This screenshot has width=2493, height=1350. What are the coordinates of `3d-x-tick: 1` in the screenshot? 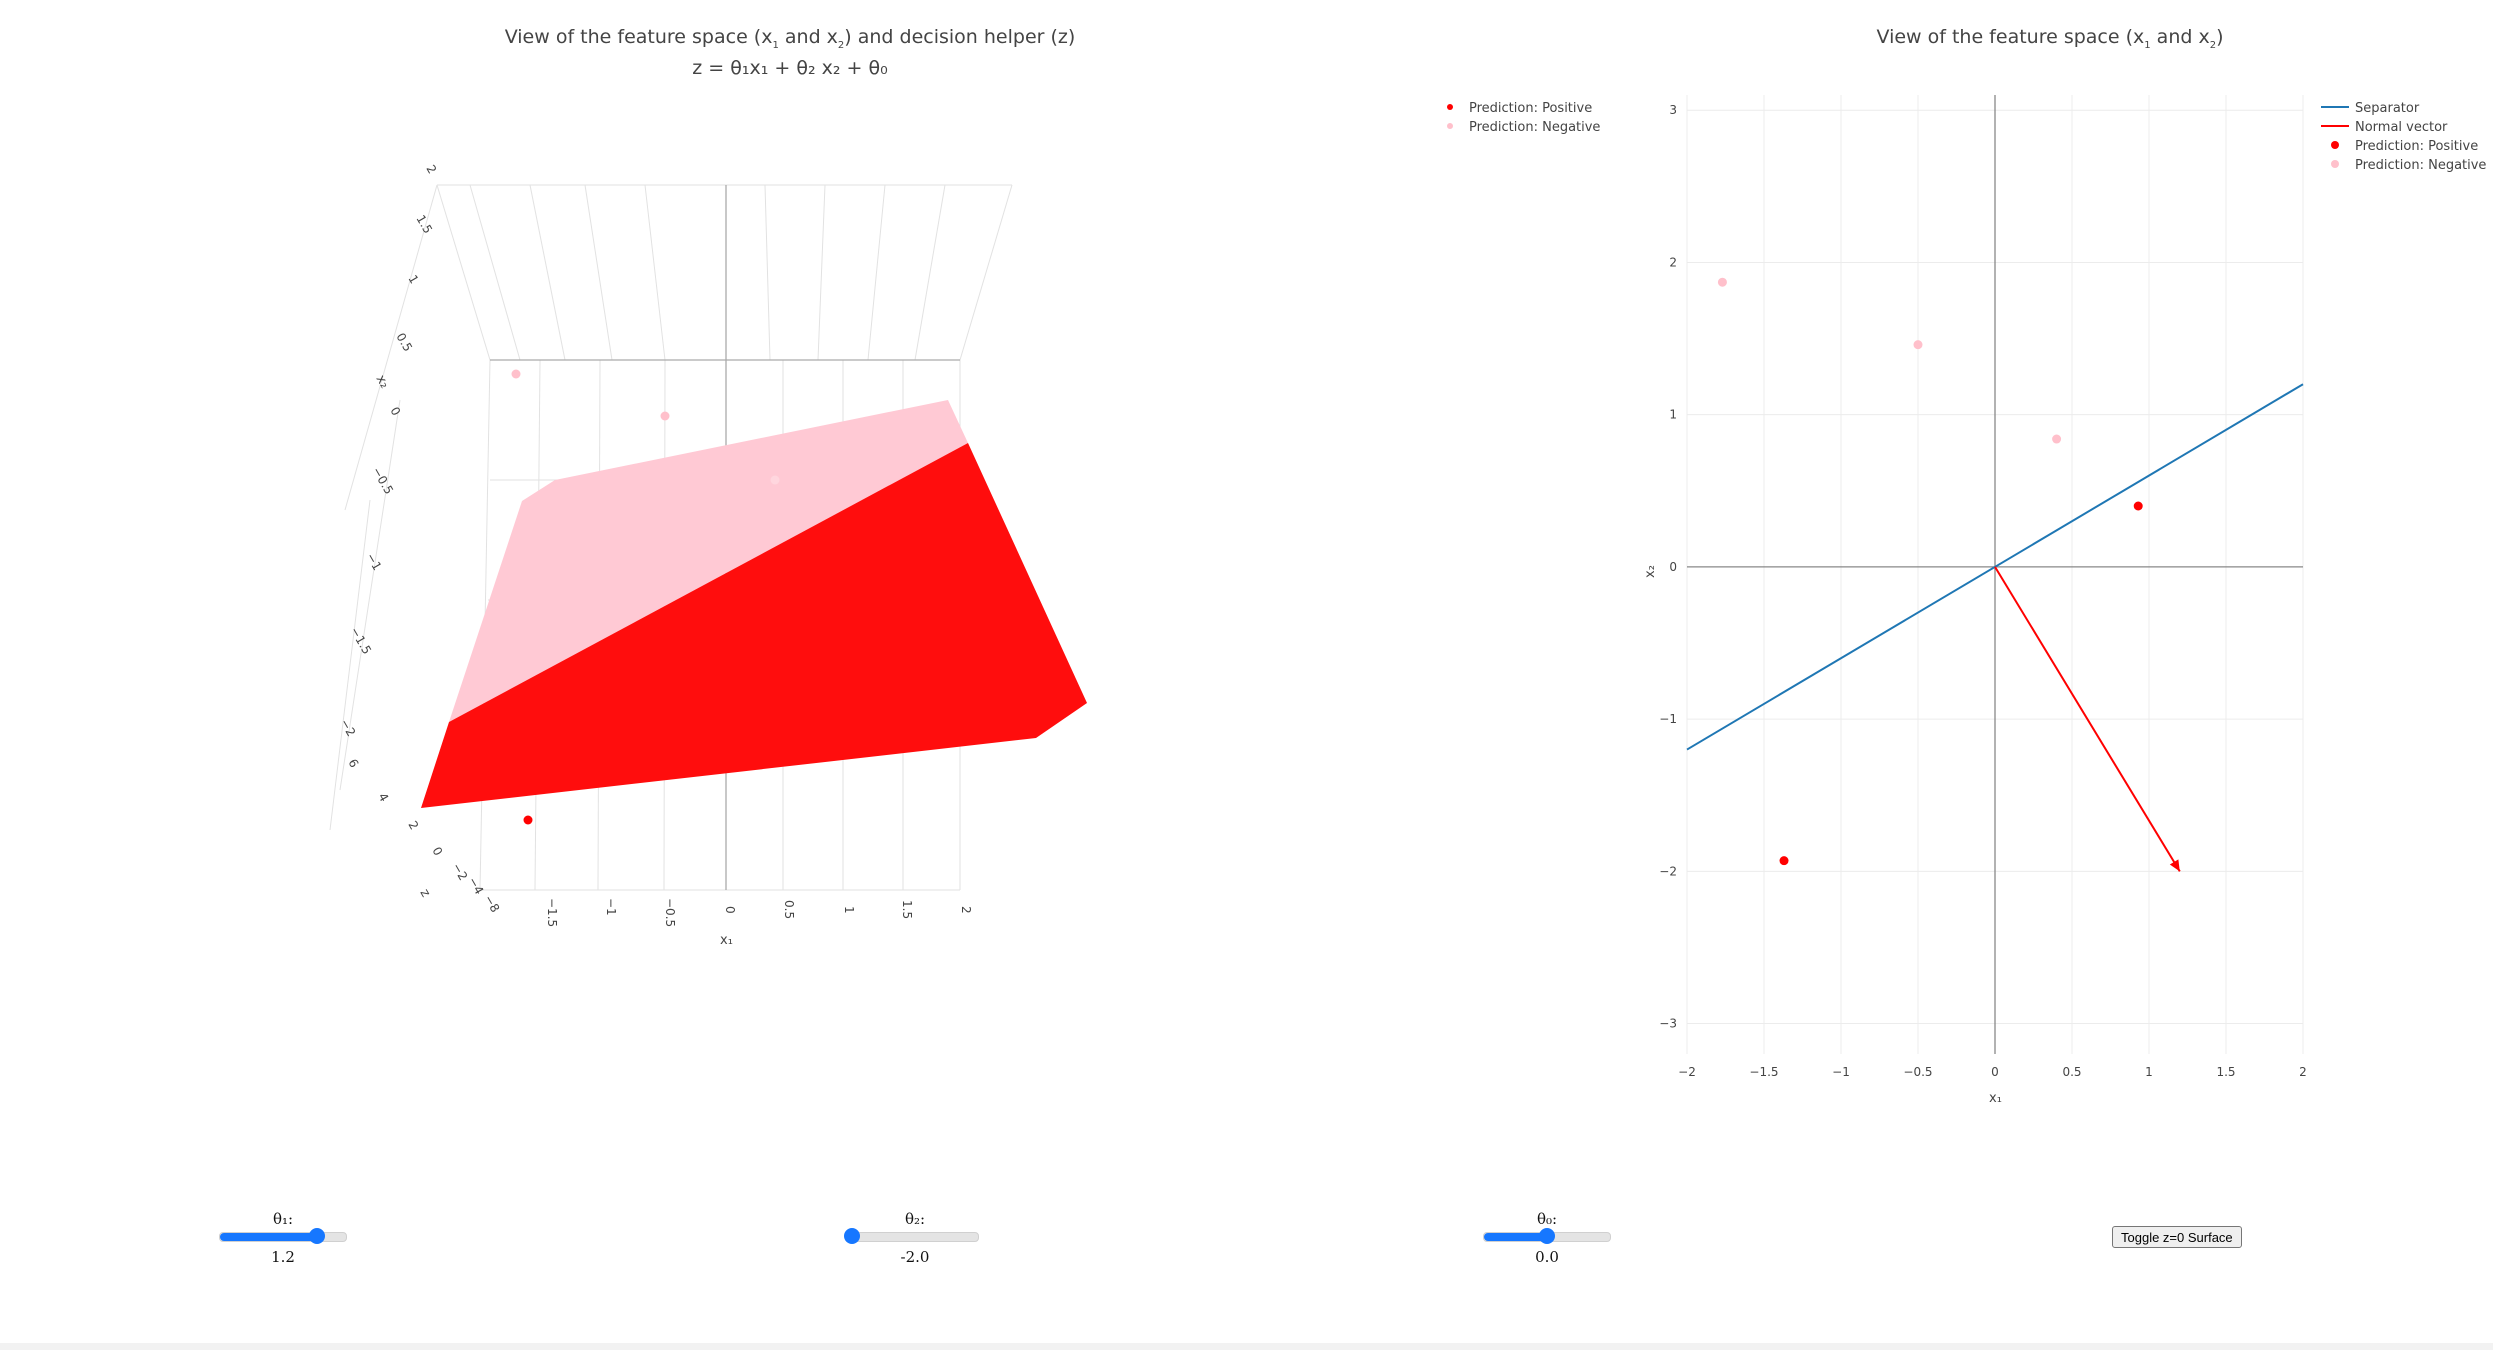 It's located at (849, 910).